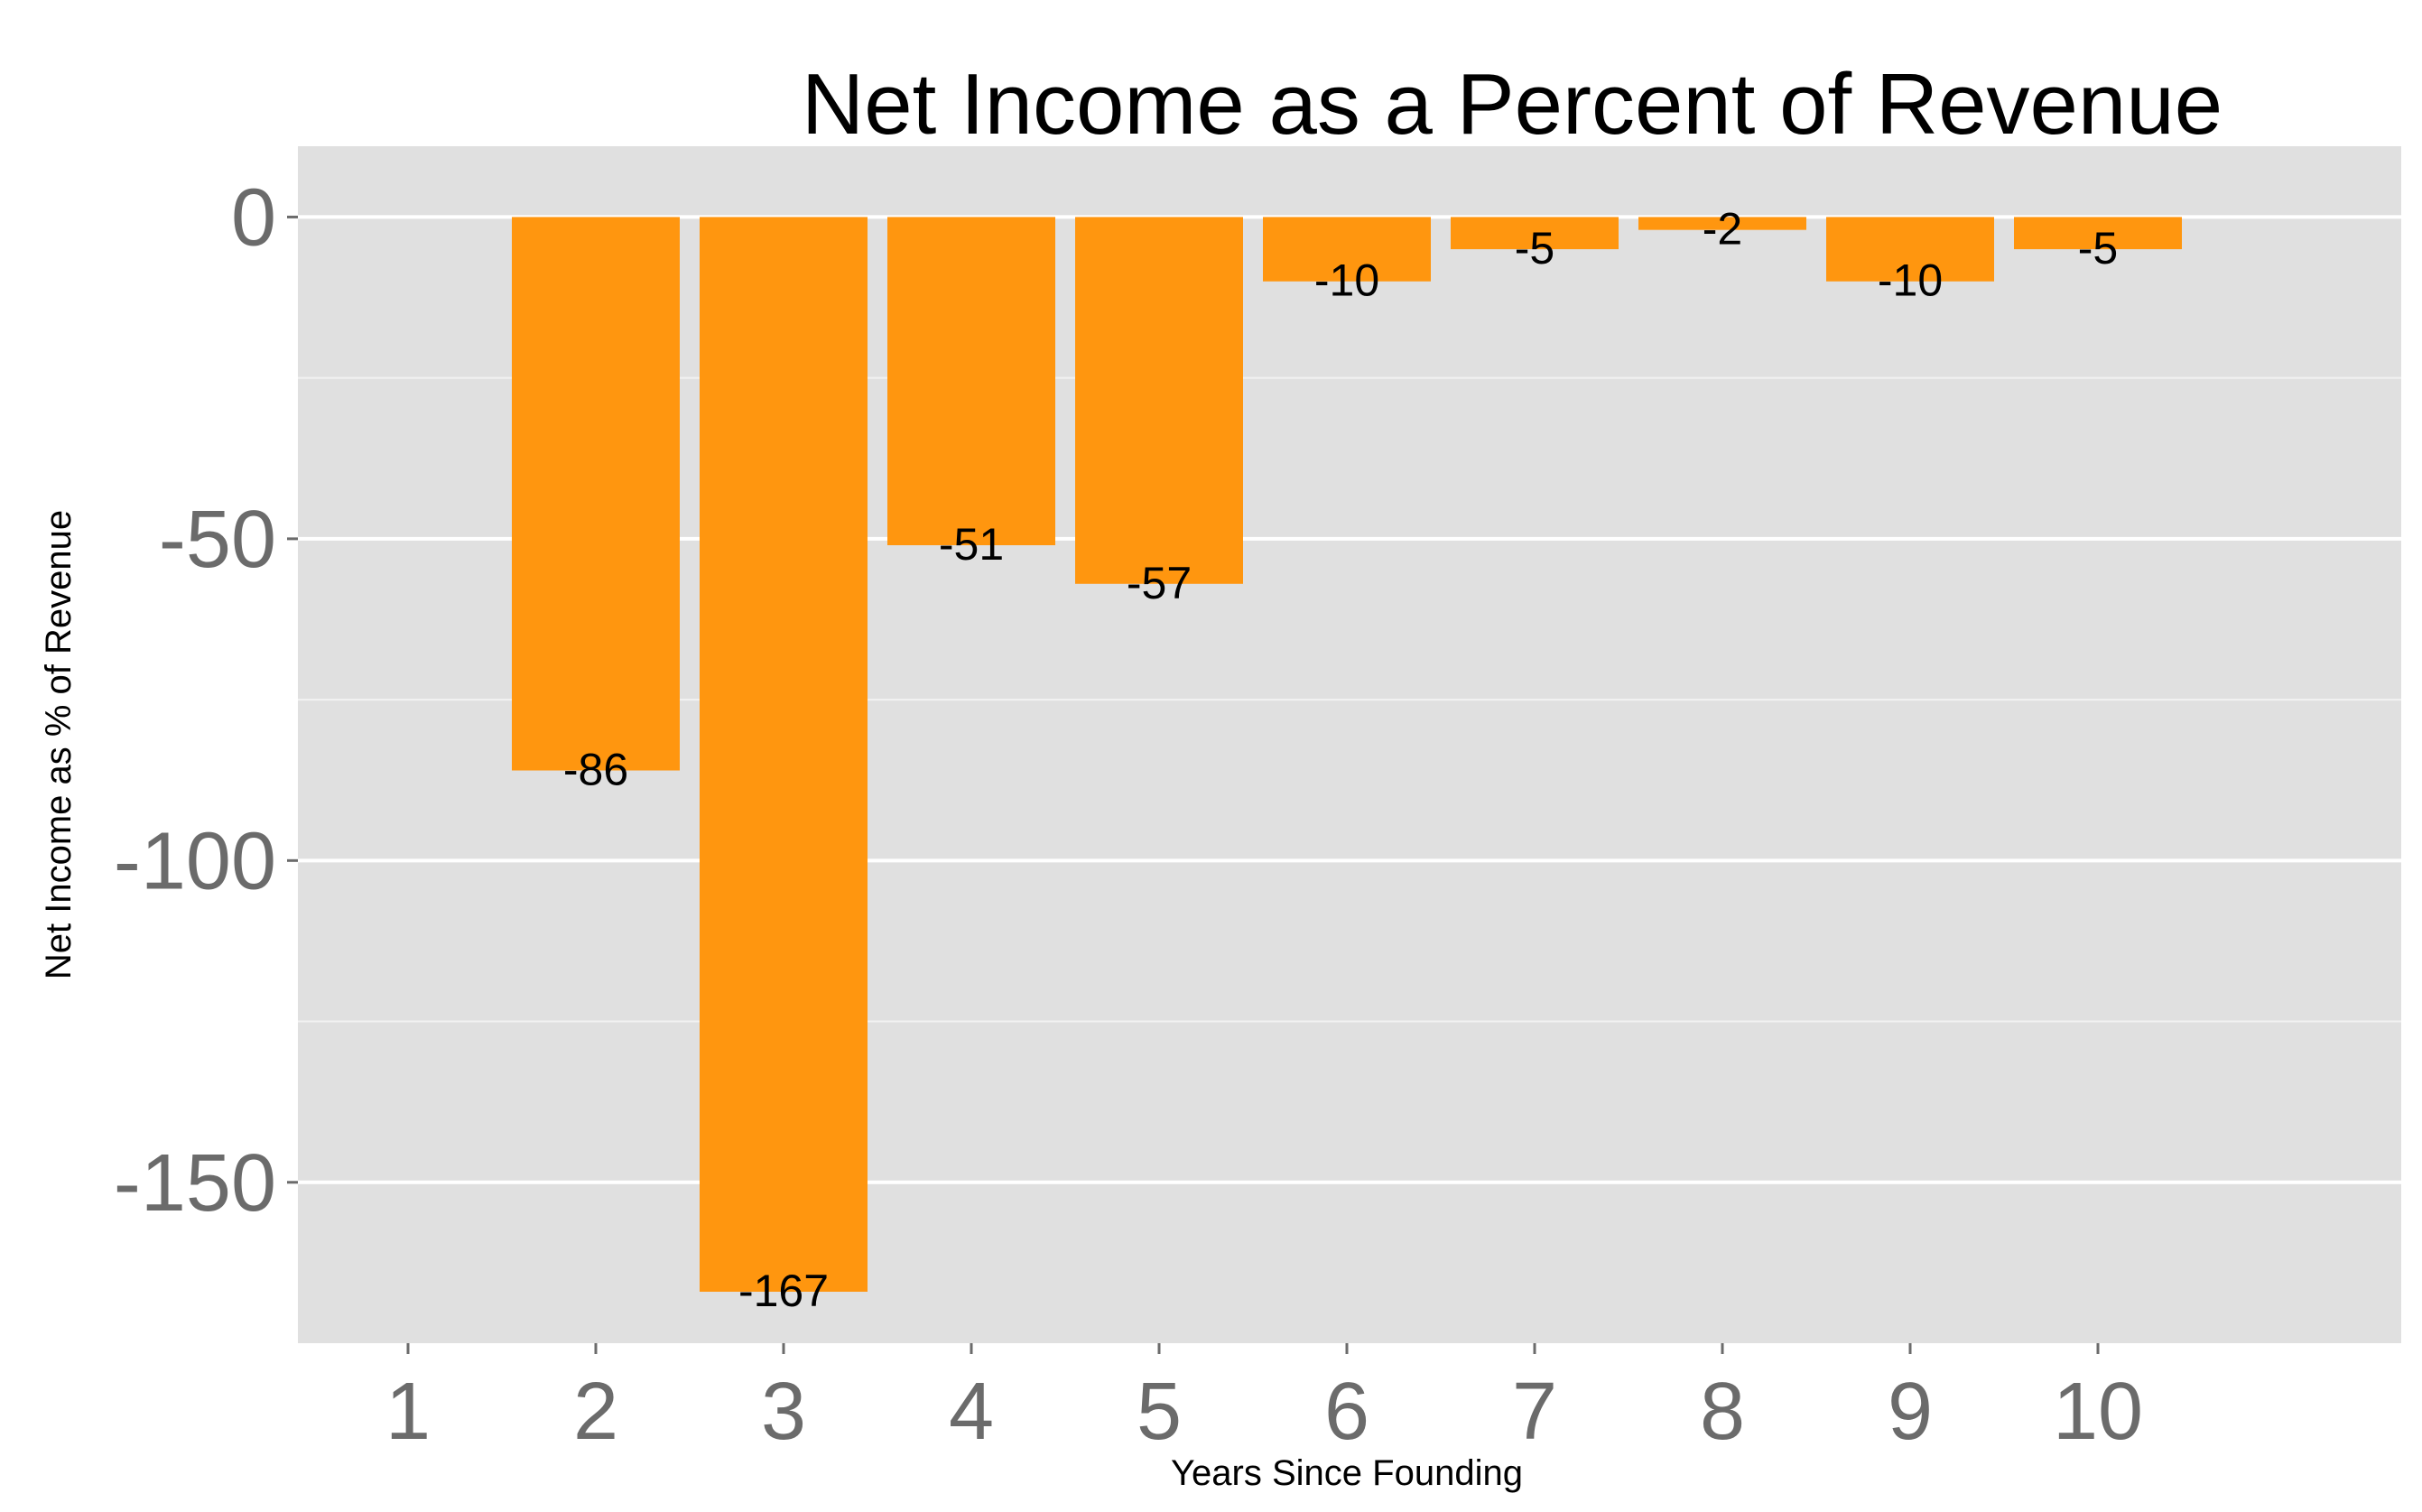  What do you see at coordinates (1160, 583) in the screenshot?
I see `data-label-year-5: -57` at bounding box center [1160, 583].